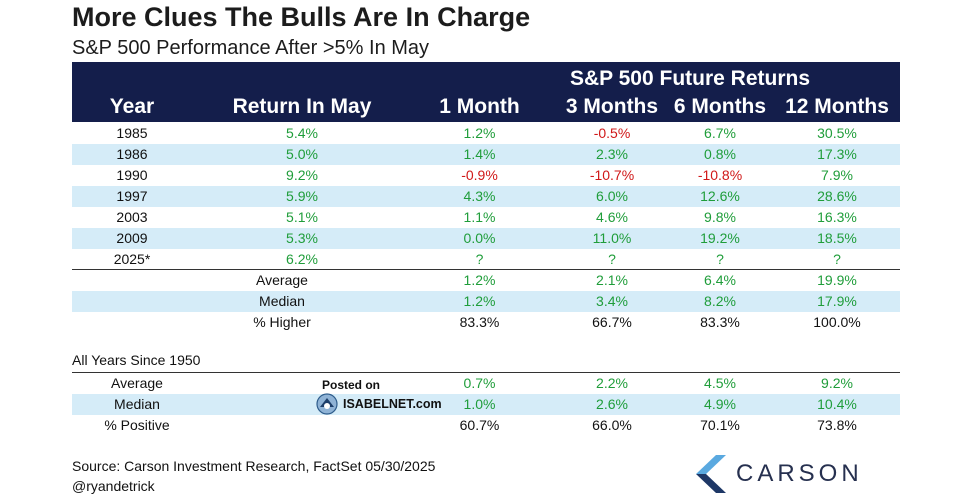  I want to click on col-header-12-months: 12 Months, so click(837, 106).